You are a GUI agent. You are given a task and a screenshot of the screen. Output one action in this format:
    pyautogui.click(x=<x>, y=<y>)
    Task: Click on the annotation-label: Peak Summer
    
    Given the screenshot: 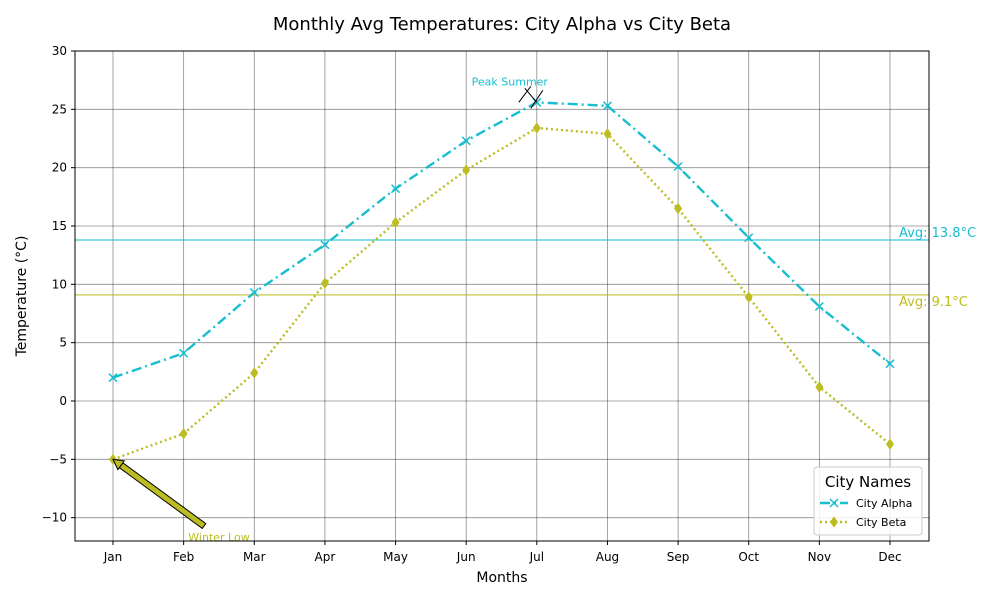 What is the action you would take?
    pyautogui.click(x=510, y=81)
    